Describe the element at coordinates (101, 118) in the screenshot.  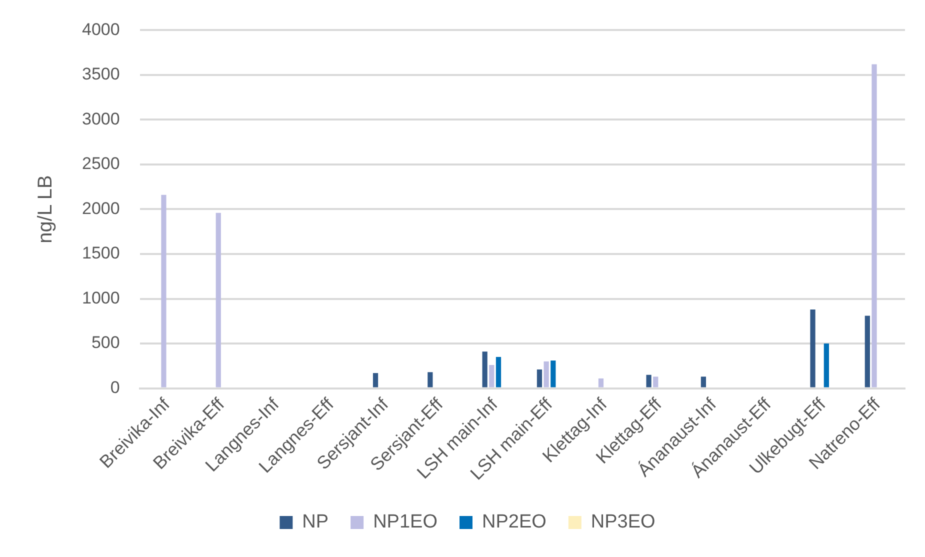
I see `y-tick-label: 3000` at that location.